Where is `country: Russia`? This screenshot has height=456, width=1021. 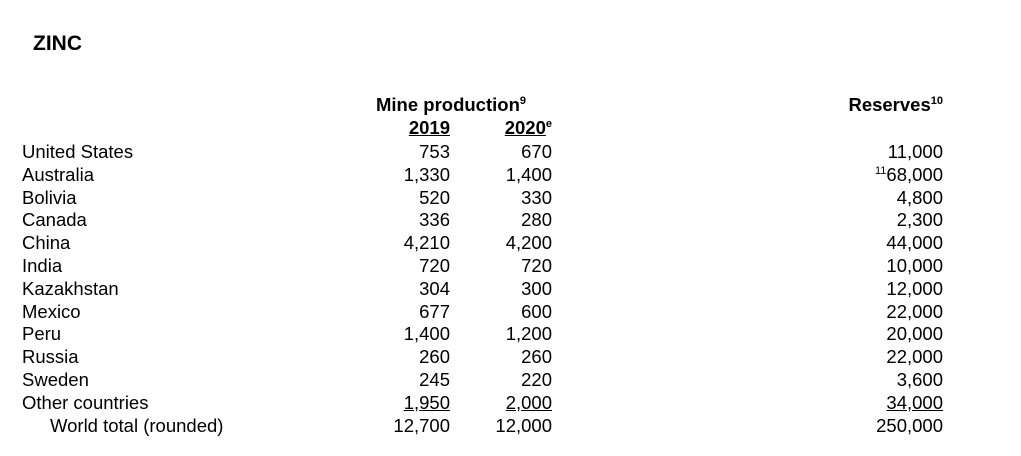
country: Russia is located at coordinates (50, 357).